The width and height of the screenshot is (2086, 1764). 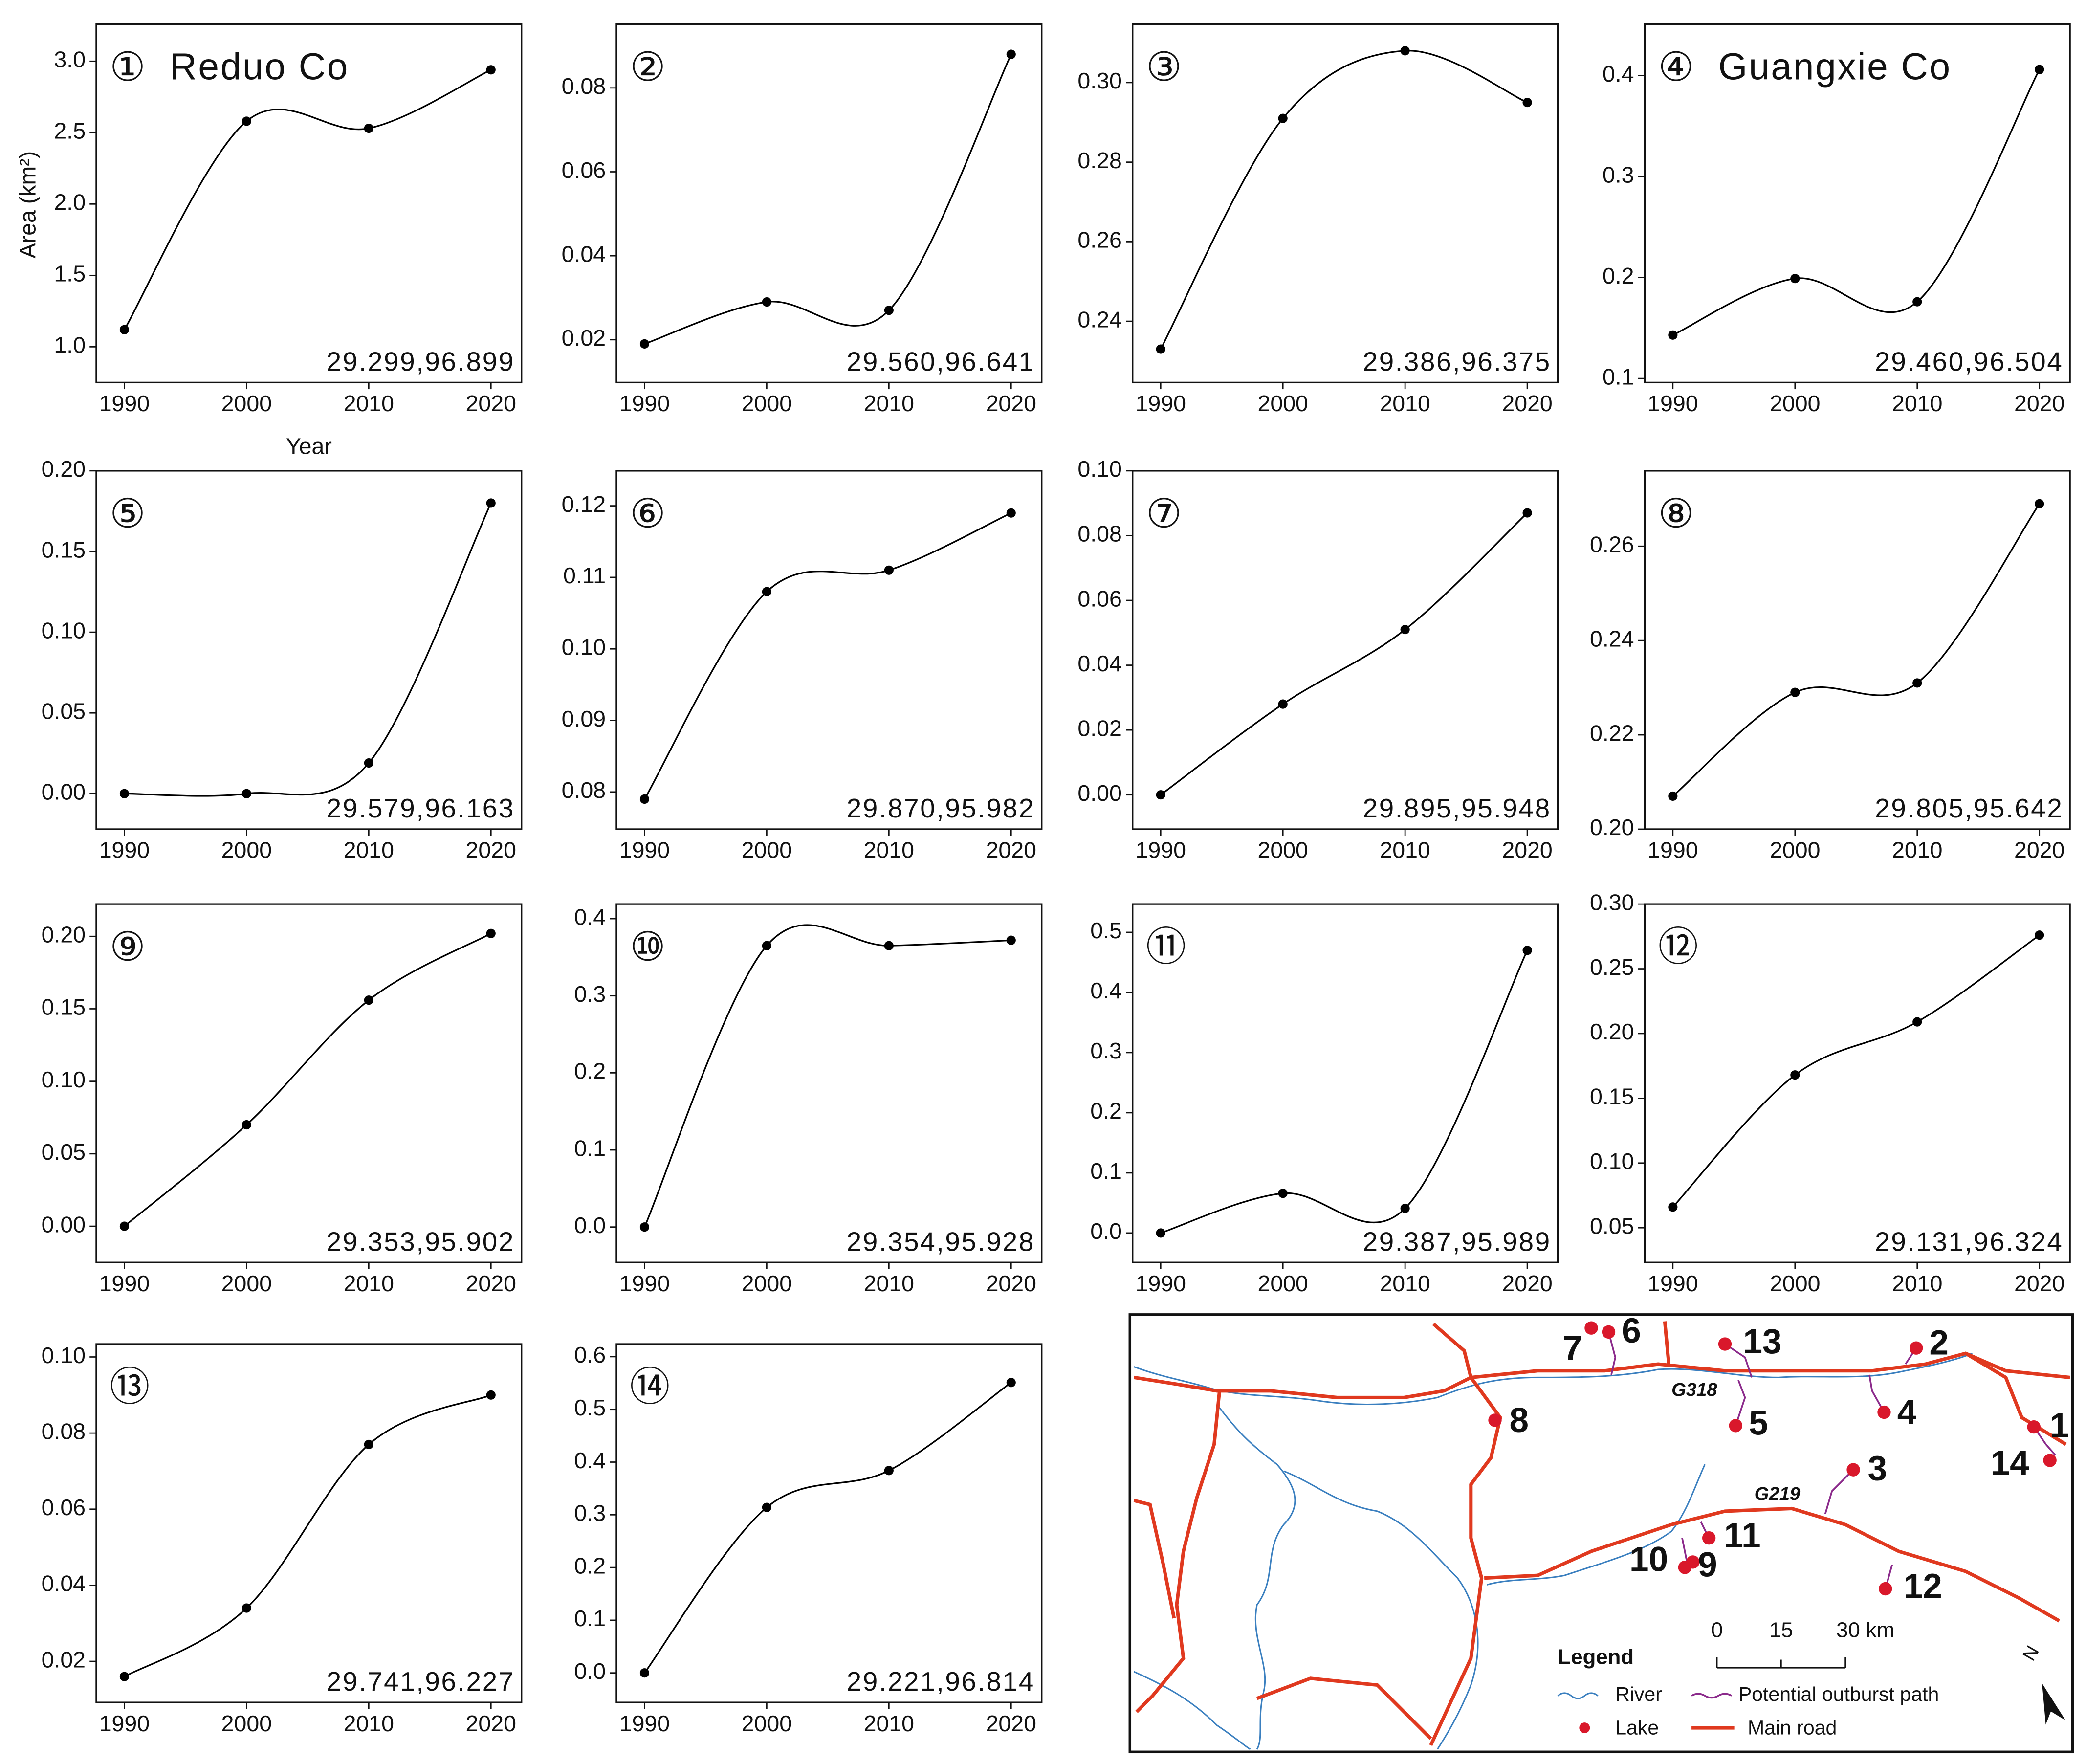 I want to click on y-tick-label: 0.30, so click(x=1099, y=80).